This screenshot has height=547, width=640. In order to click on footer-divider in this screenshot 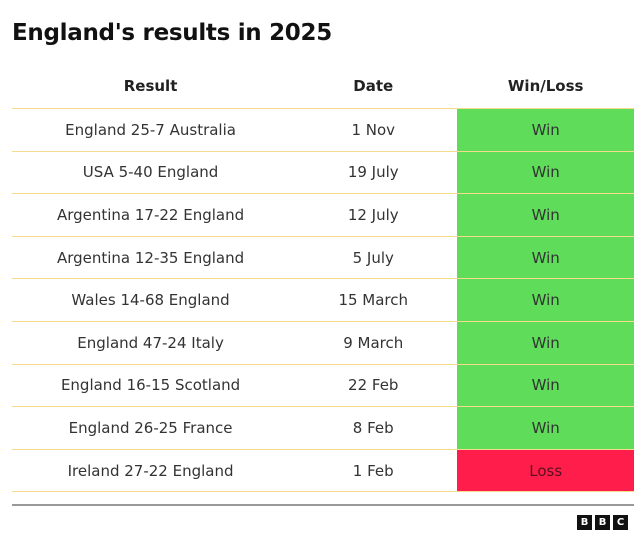, I will do `click(323, 505)`.